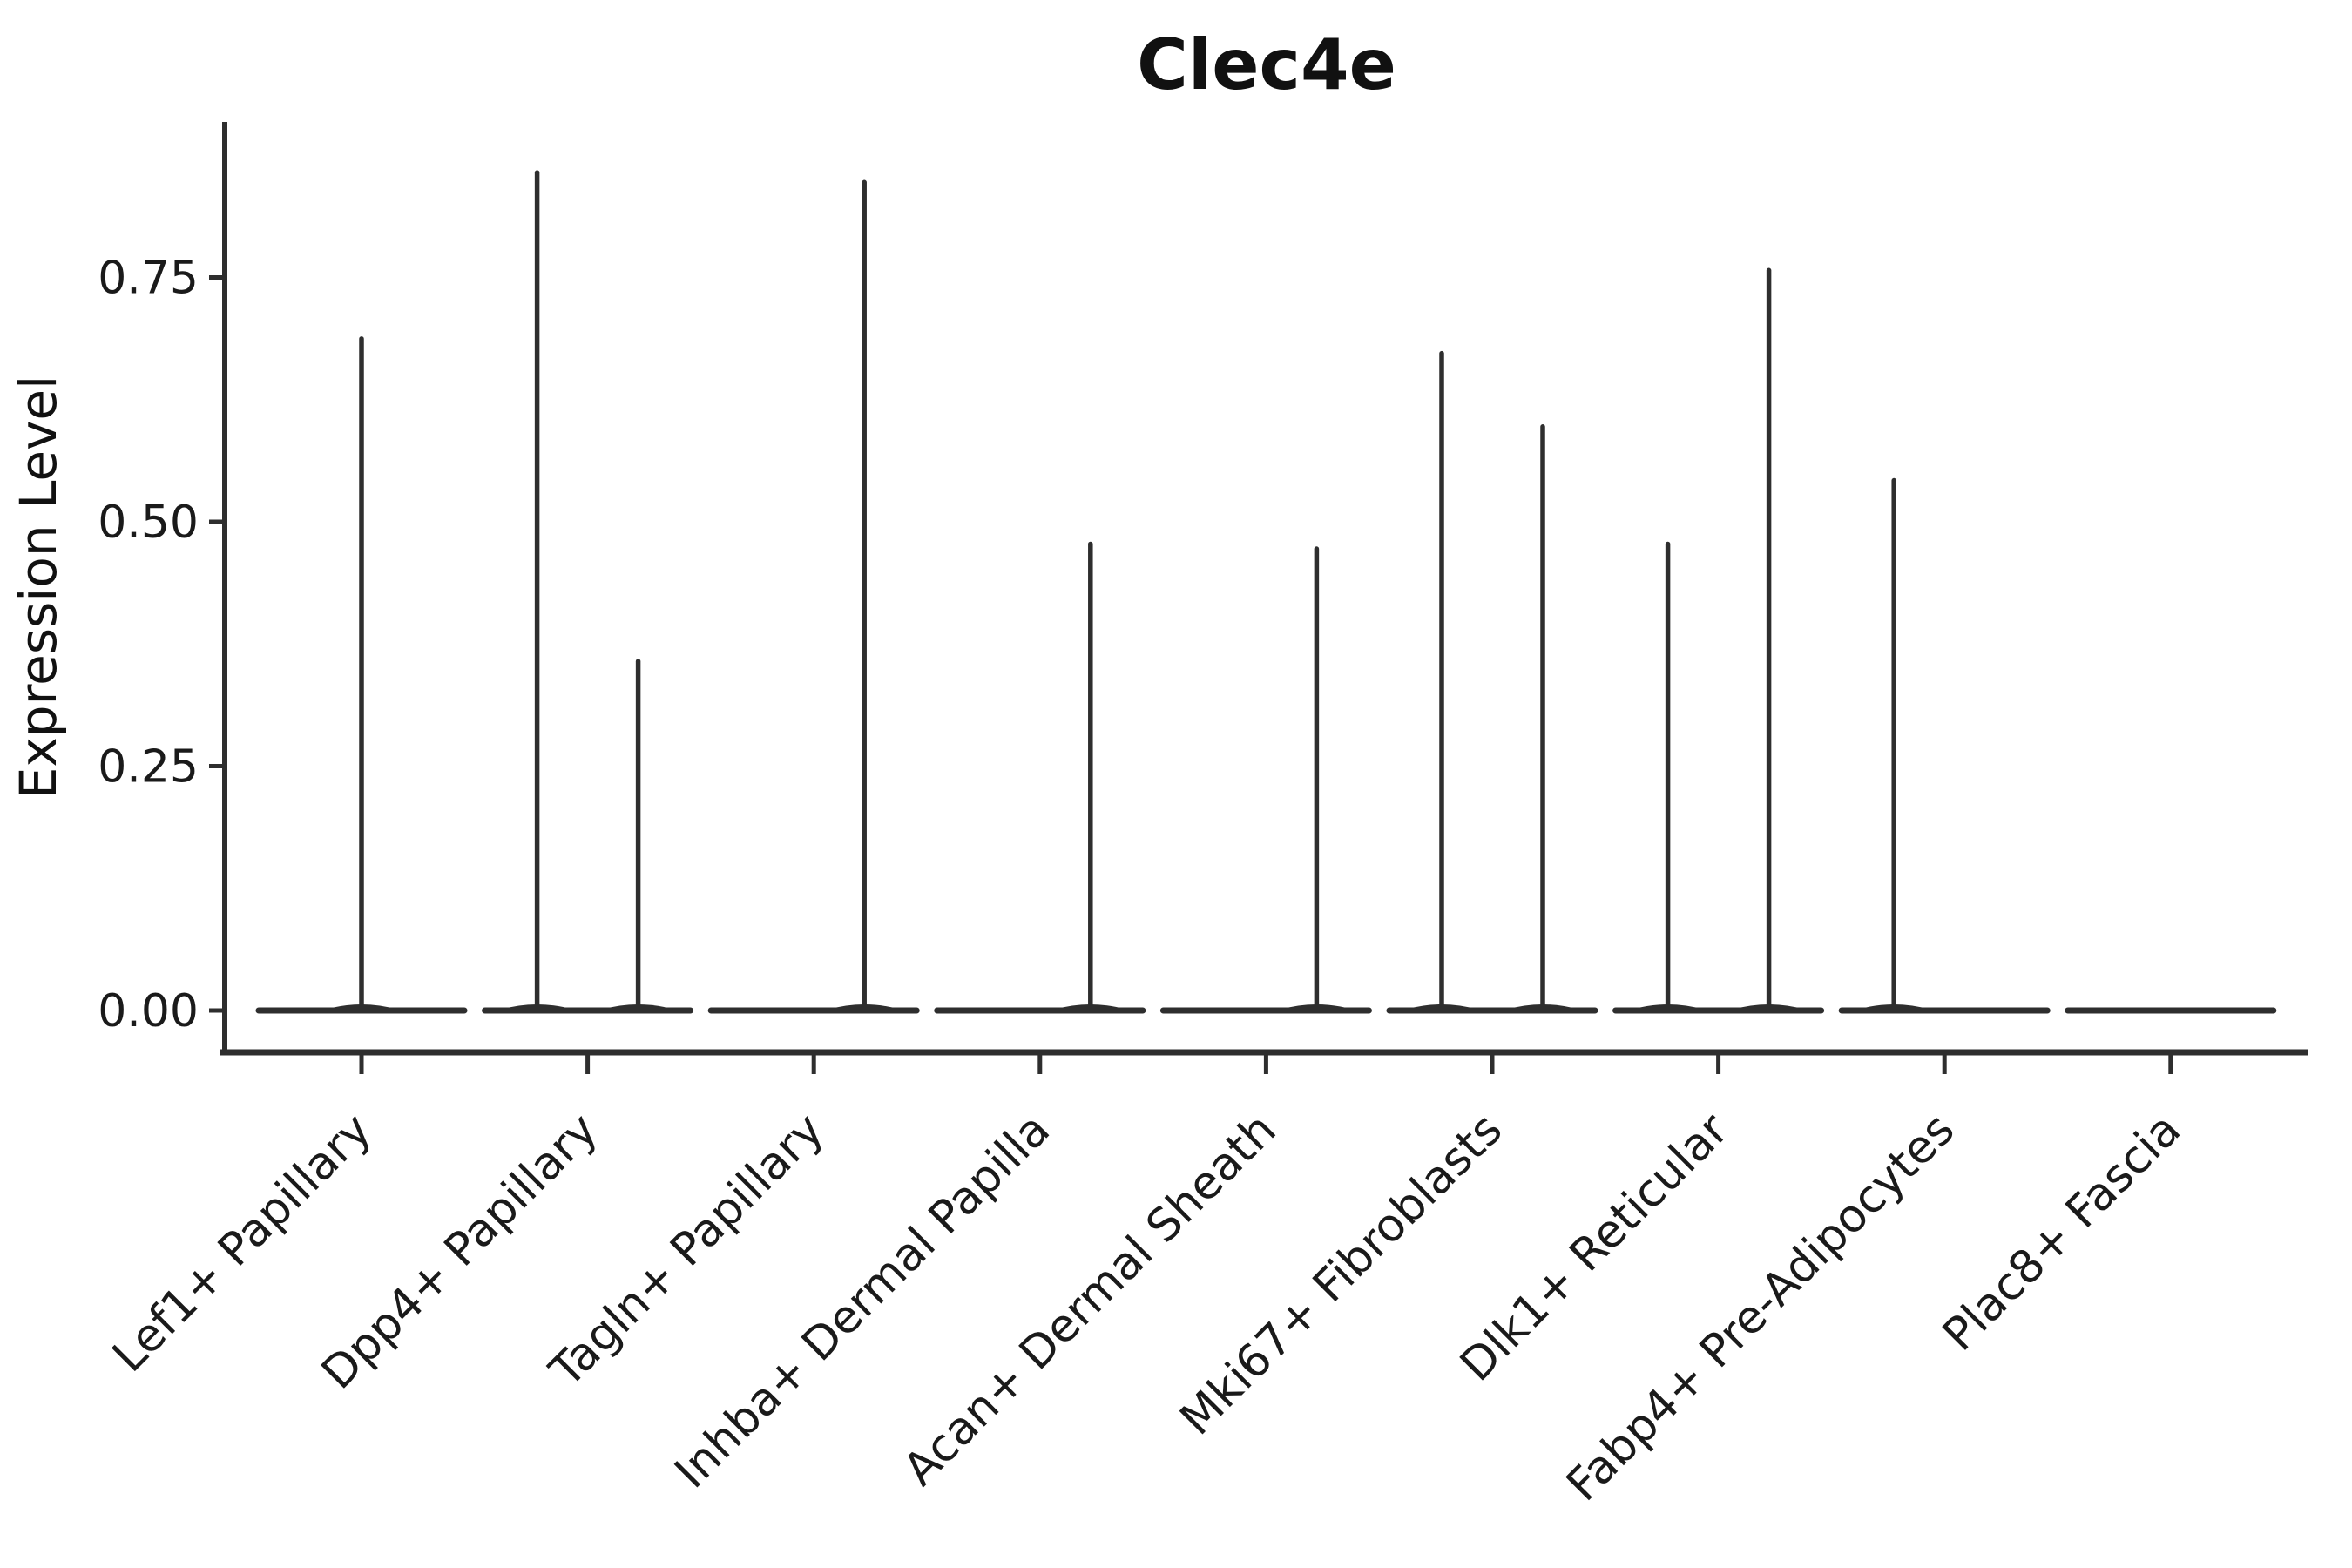 This screenshot has height=1568, width=2352. I want to click on y-tick-label: 0.50, so click(148, 523).